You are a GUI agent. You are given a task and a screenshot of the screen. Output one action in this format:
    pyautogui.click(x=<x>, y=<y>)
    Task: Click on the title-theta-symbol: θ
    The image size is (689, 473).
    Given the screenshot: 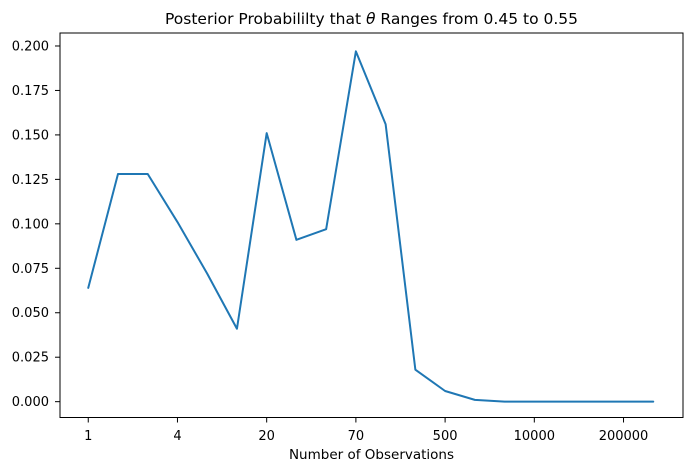 What is the action you would take?
    pyautogui.click(x=371, y=19)
    